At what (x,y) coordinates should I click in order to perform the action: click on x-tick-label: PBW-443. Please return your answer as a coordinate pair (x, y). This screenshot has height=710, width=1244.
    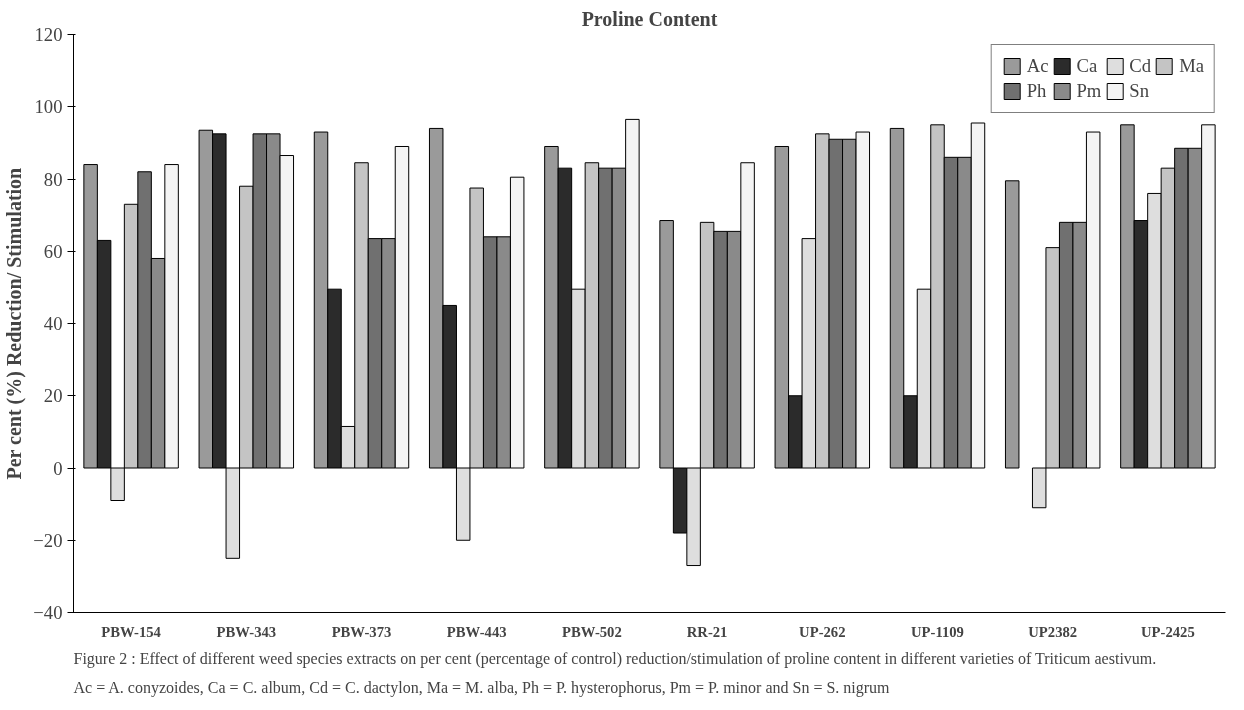
    Looking at the image, I should click on (476, 631).